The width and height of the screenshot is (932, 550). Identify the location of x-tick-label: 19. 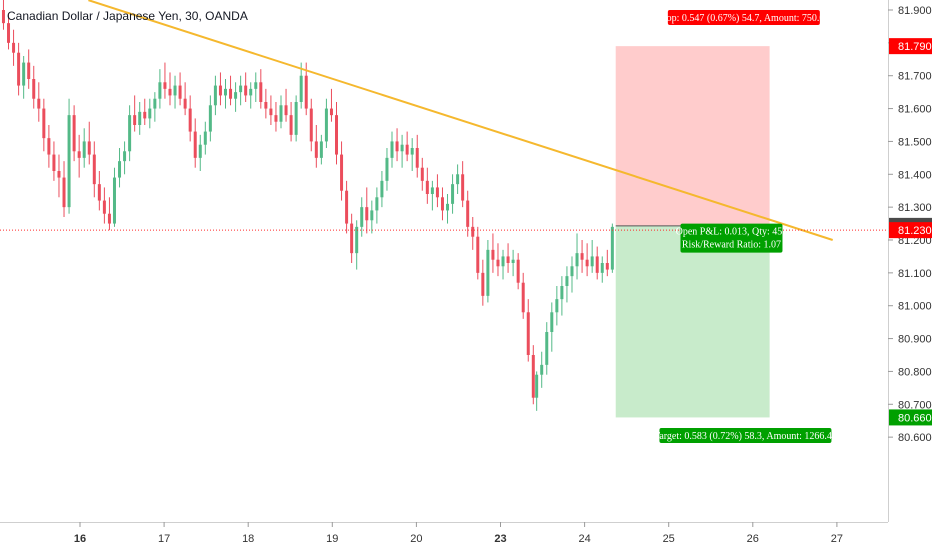
(332, 539).